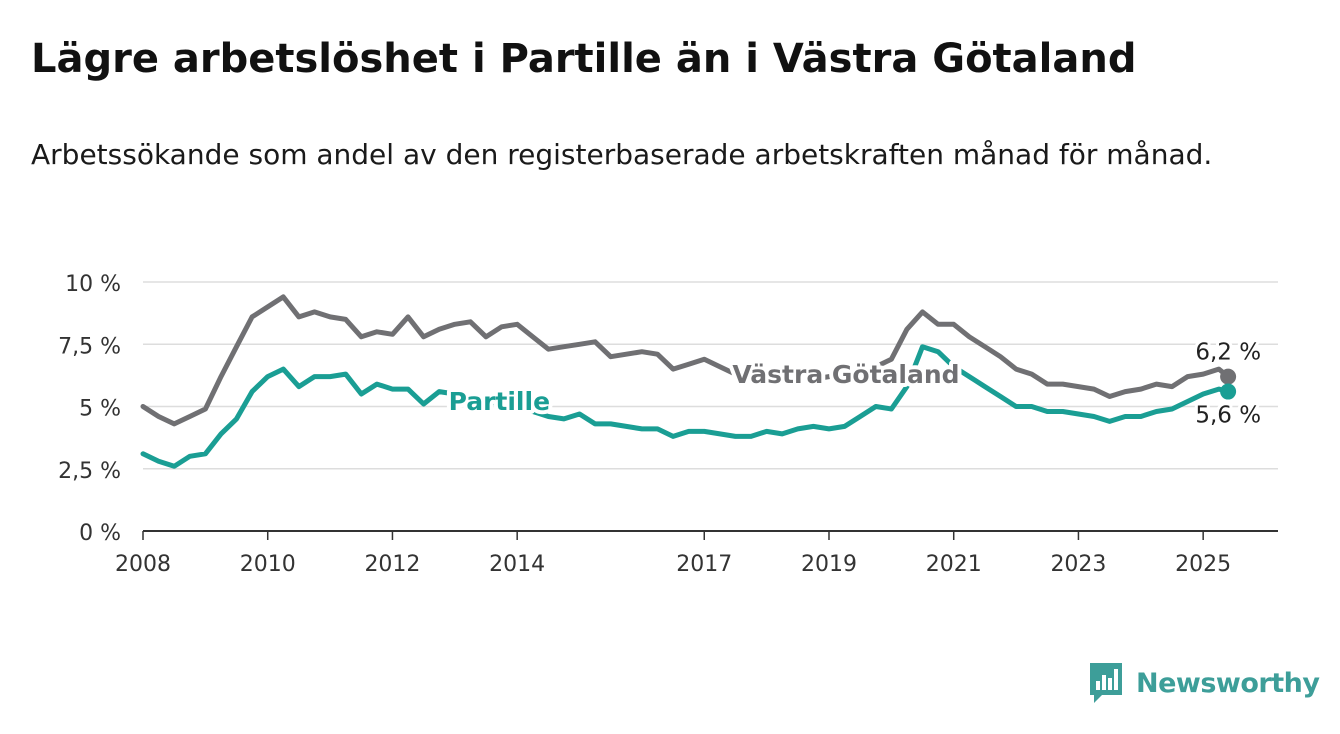 This screenshot has height=734, width=1340. Describe the element at coordinates (1203, 564) in the screenshot. I see `x-tick-label: 2025` at that location.